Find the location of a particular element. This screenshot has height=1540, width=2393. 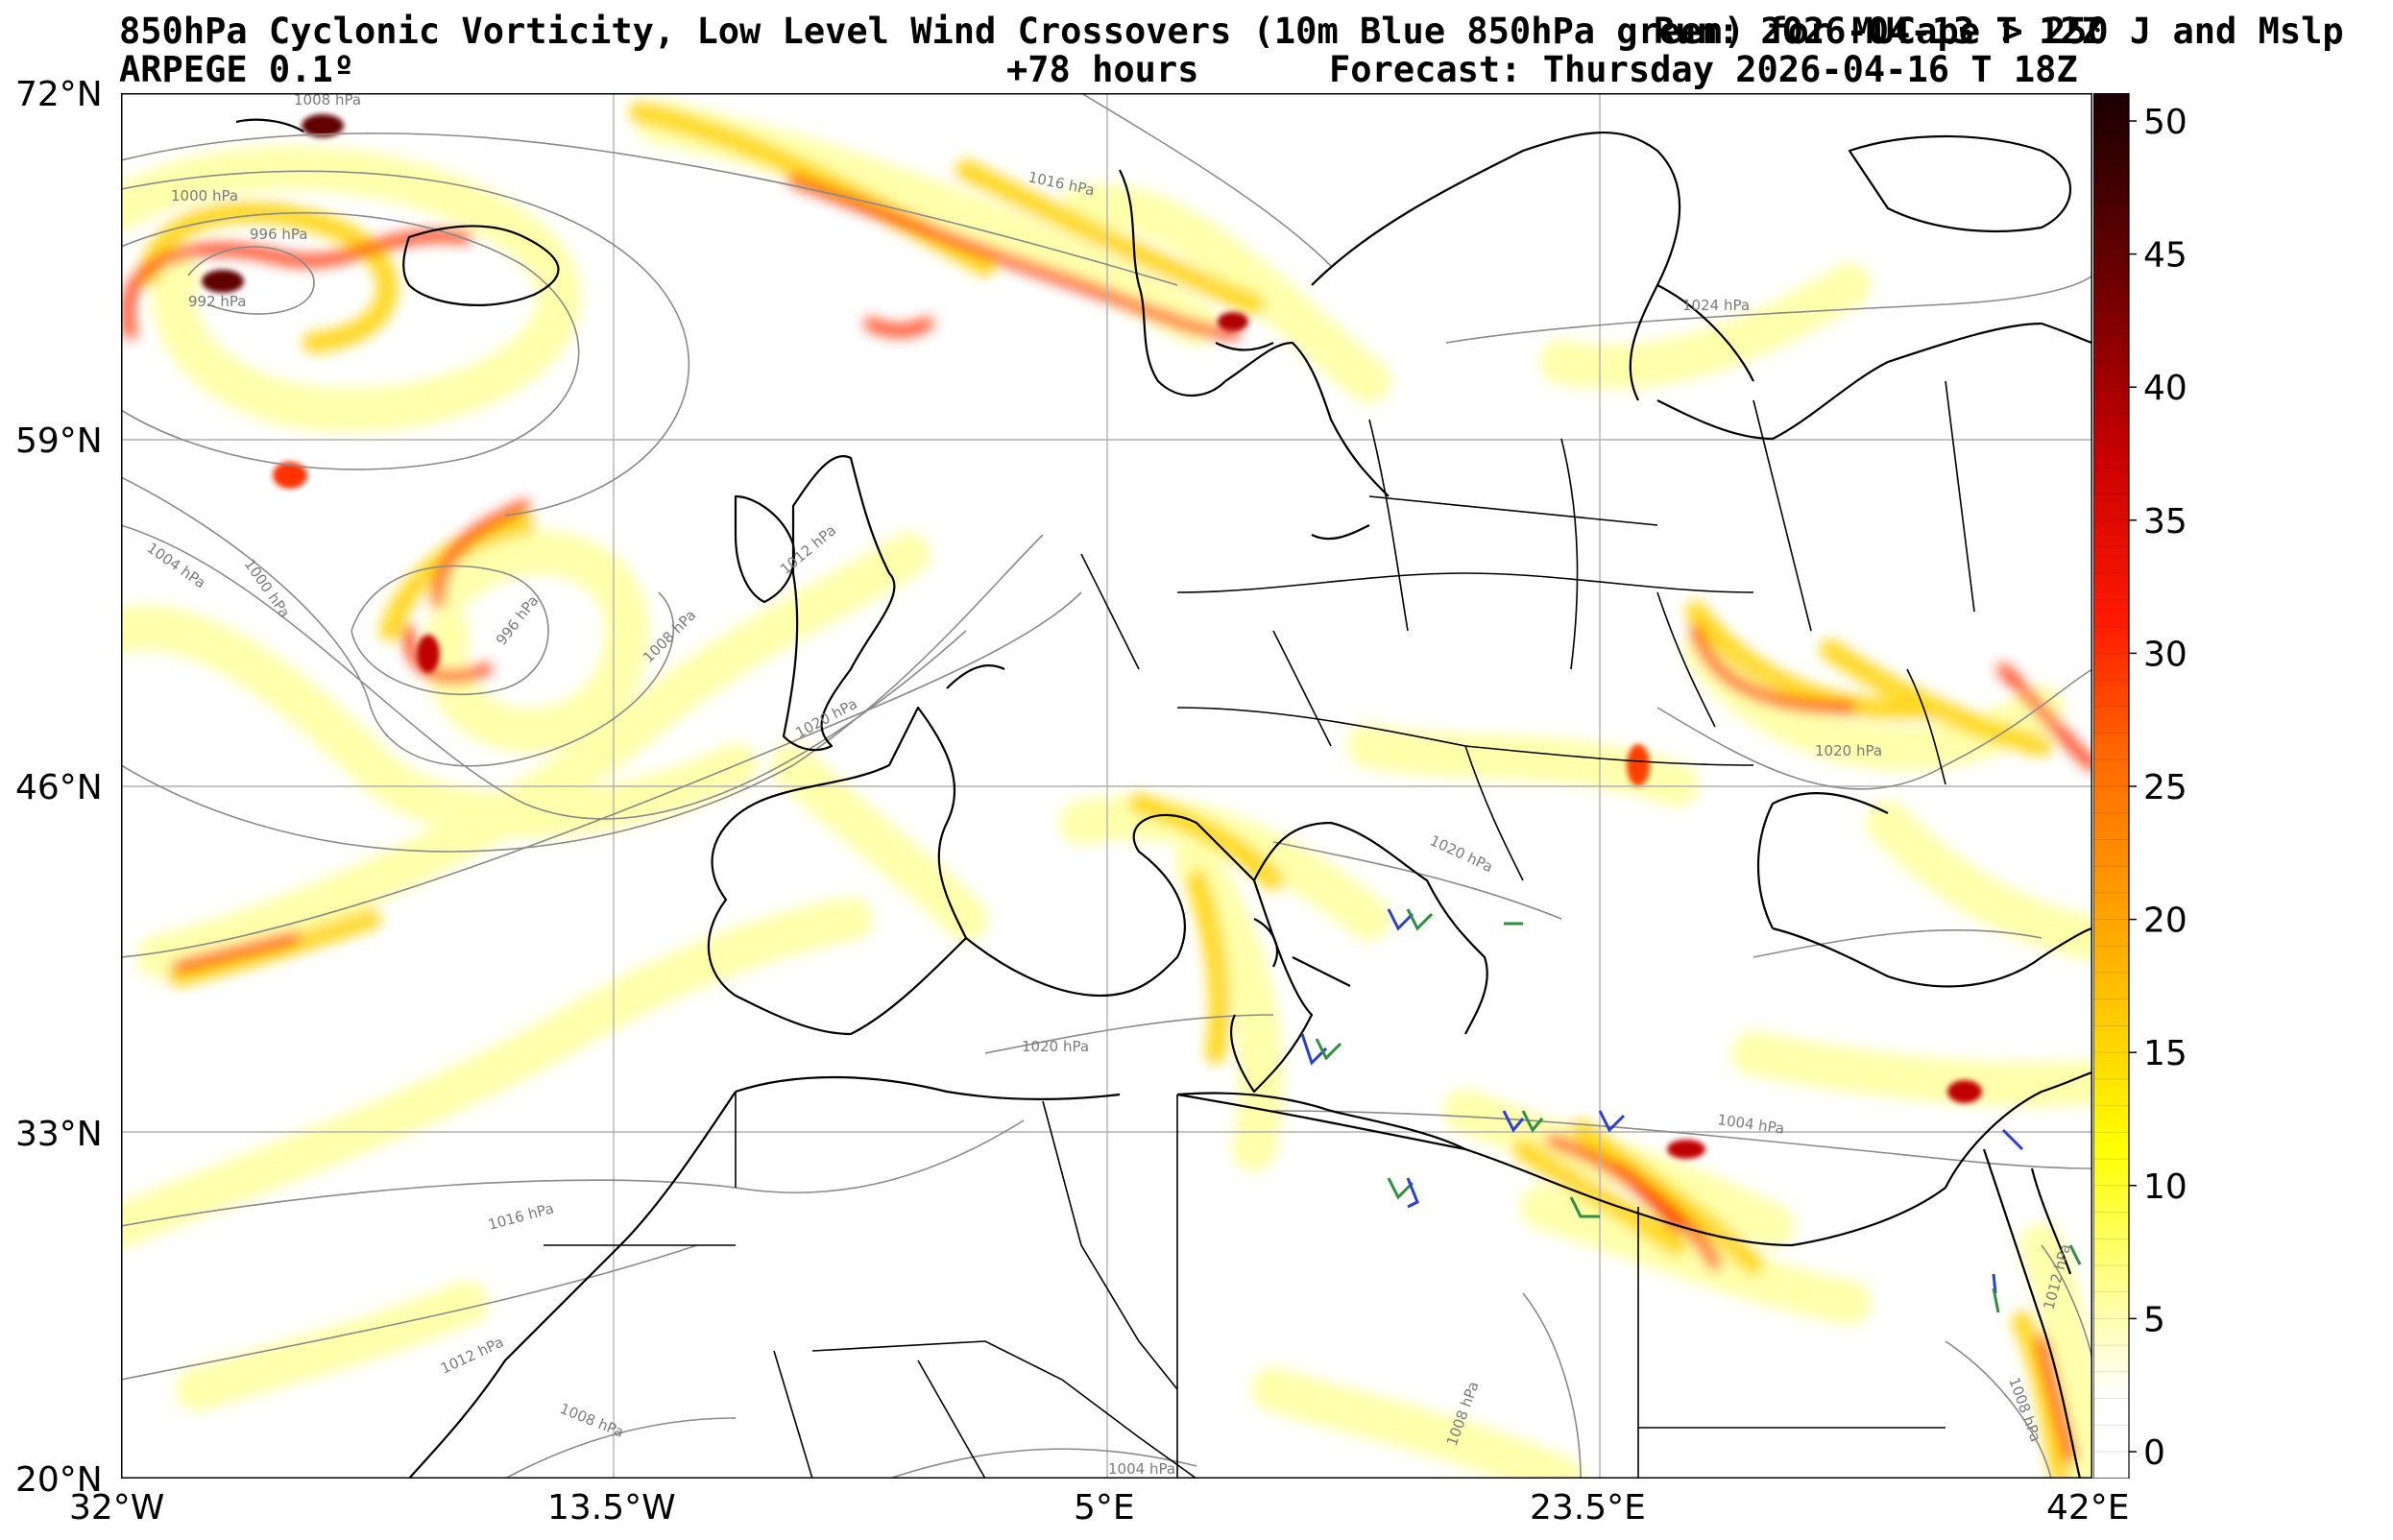

colorbar-tick-label: 15 is located at coordinates (2165, 1053).